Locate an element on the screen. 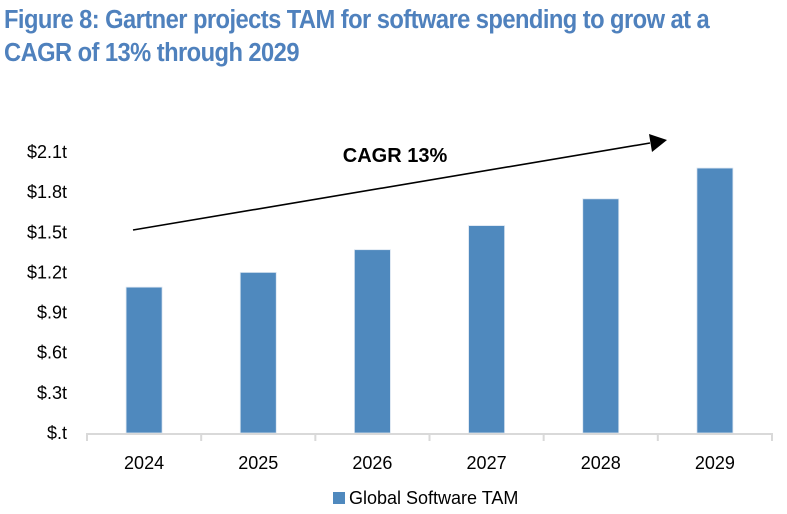 Image resolution: width=787 pixels, height=514 pixels. bar-2026 is located at coordinates (372, 341).